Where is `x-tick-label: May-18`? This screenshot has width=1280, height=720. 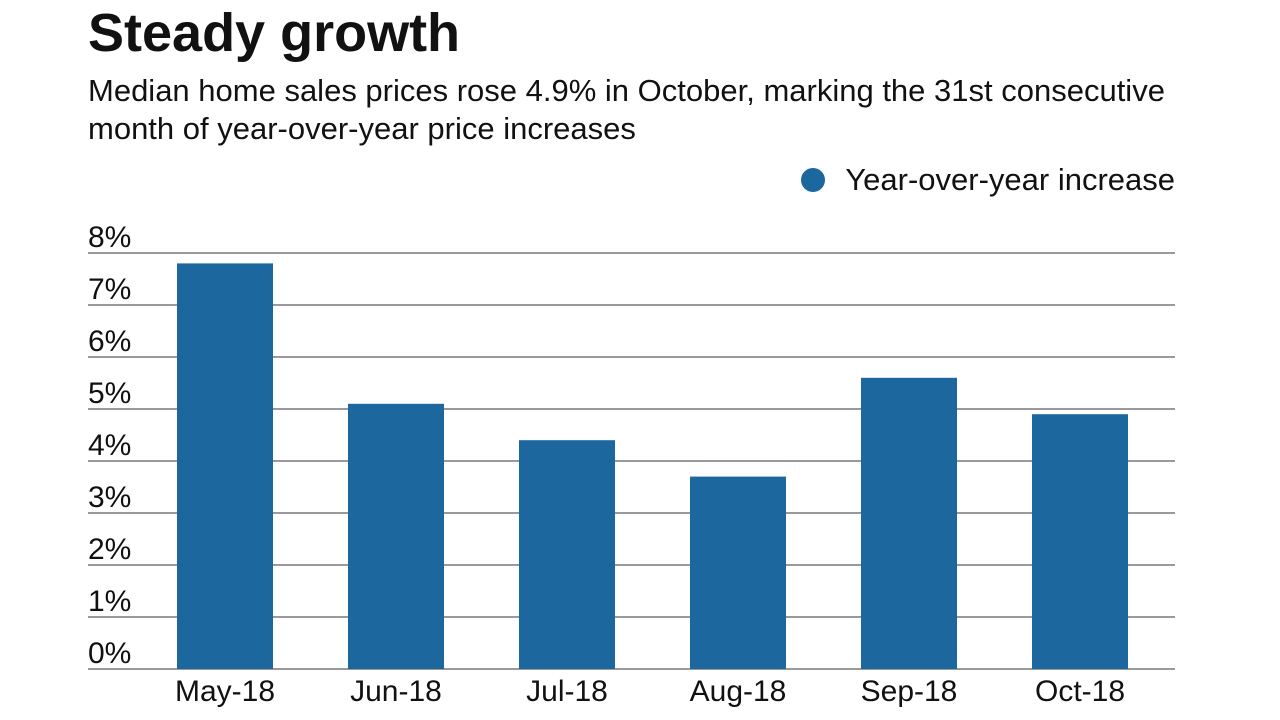
x-tick-label: May-18 is located at coordinates (225, 691).